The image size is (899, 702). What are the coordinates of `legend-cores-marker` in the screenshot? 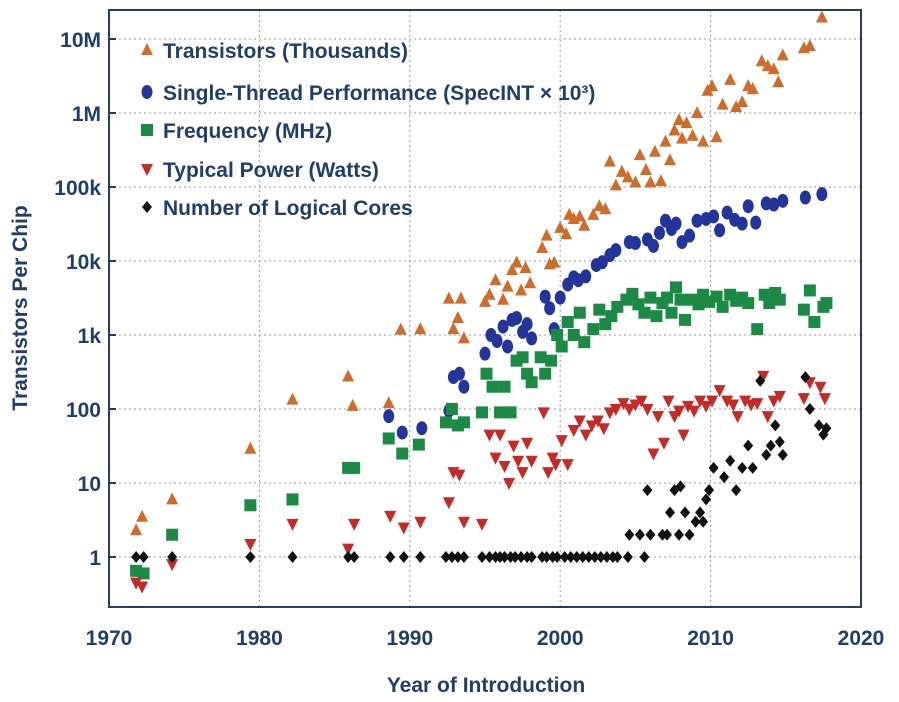 It's located at (147, 207).